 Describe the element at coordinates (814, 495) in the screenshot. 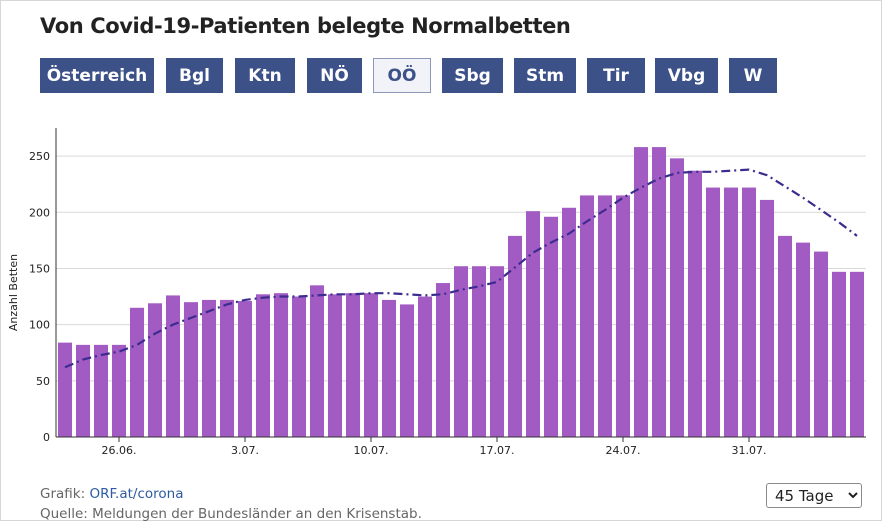

I see `range-dropdown: 45 Tage` at that location.